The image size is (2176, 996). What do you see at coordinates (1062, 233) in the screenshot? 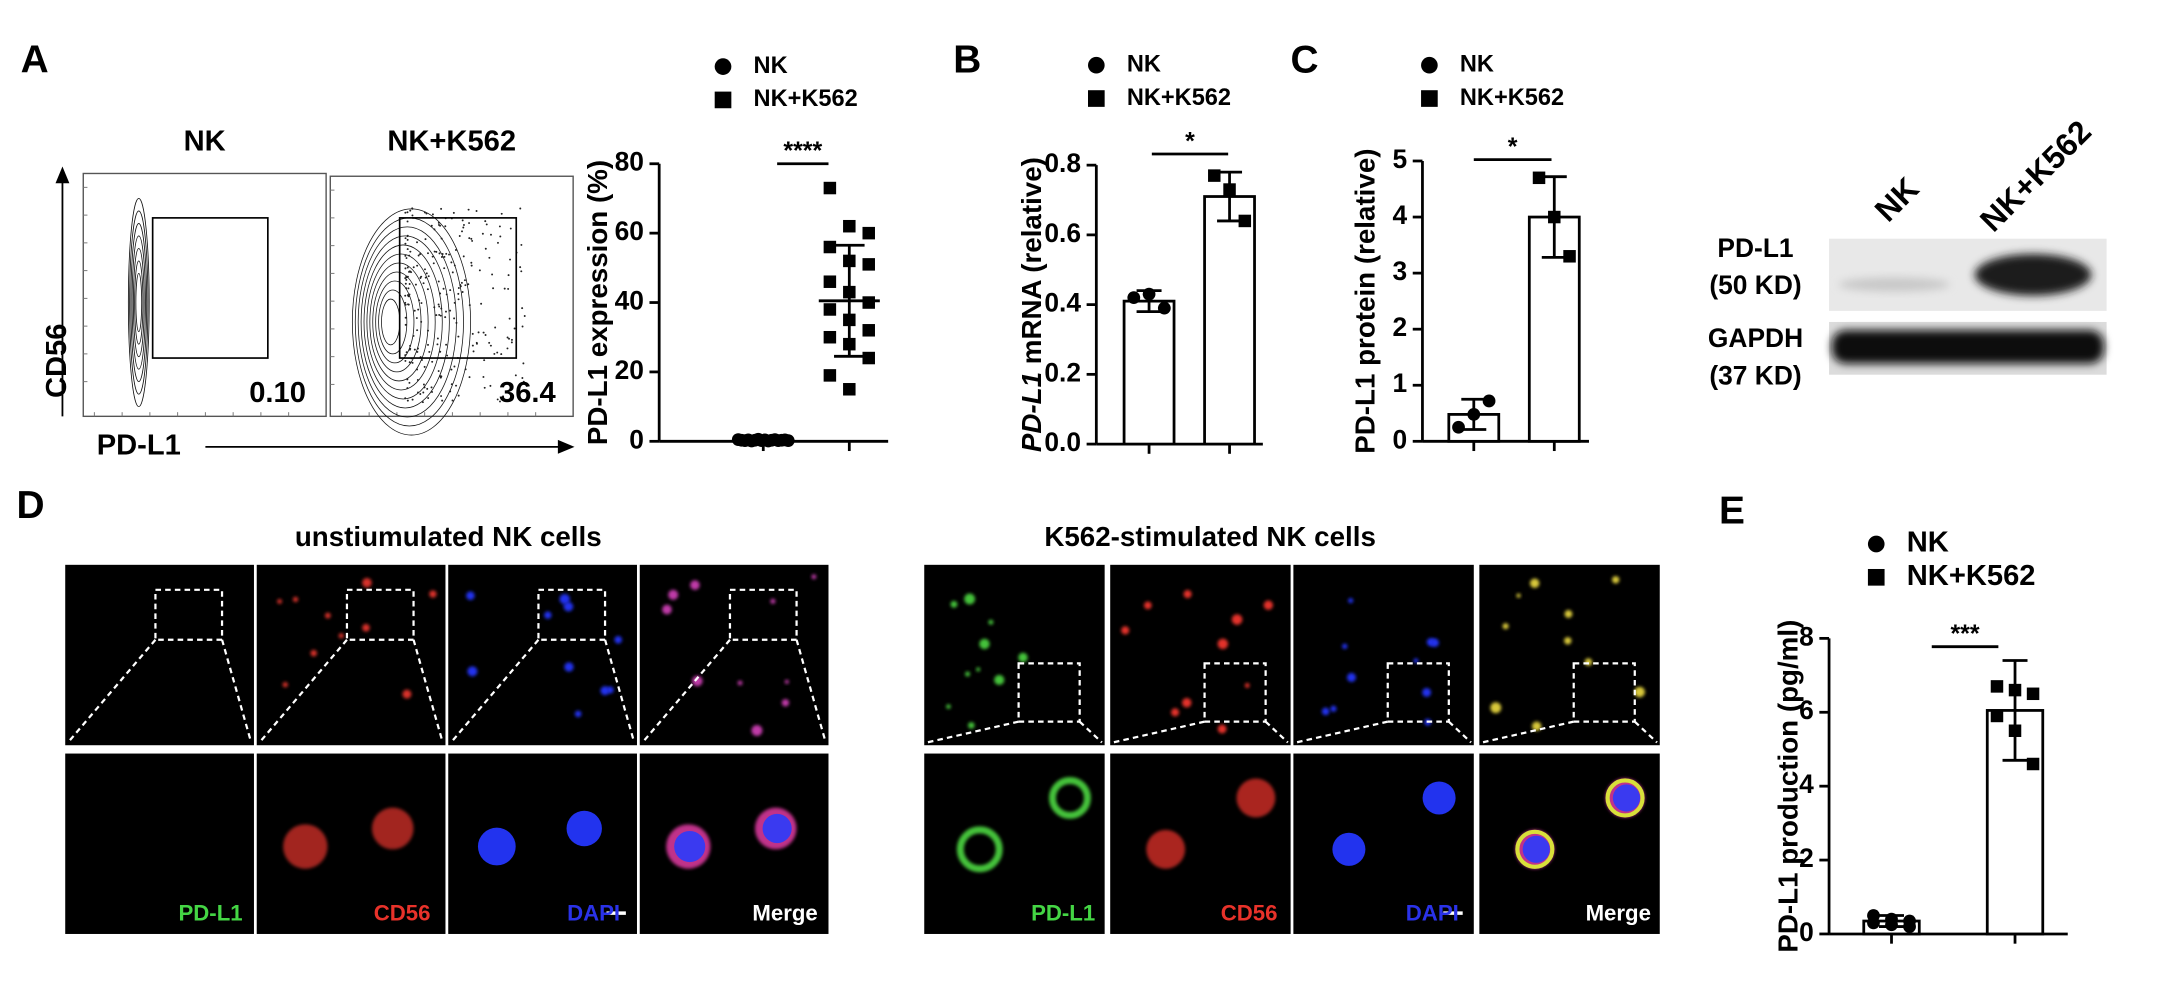
I see `y-tick-label: 0.6` at bounding box center [1062, 233].